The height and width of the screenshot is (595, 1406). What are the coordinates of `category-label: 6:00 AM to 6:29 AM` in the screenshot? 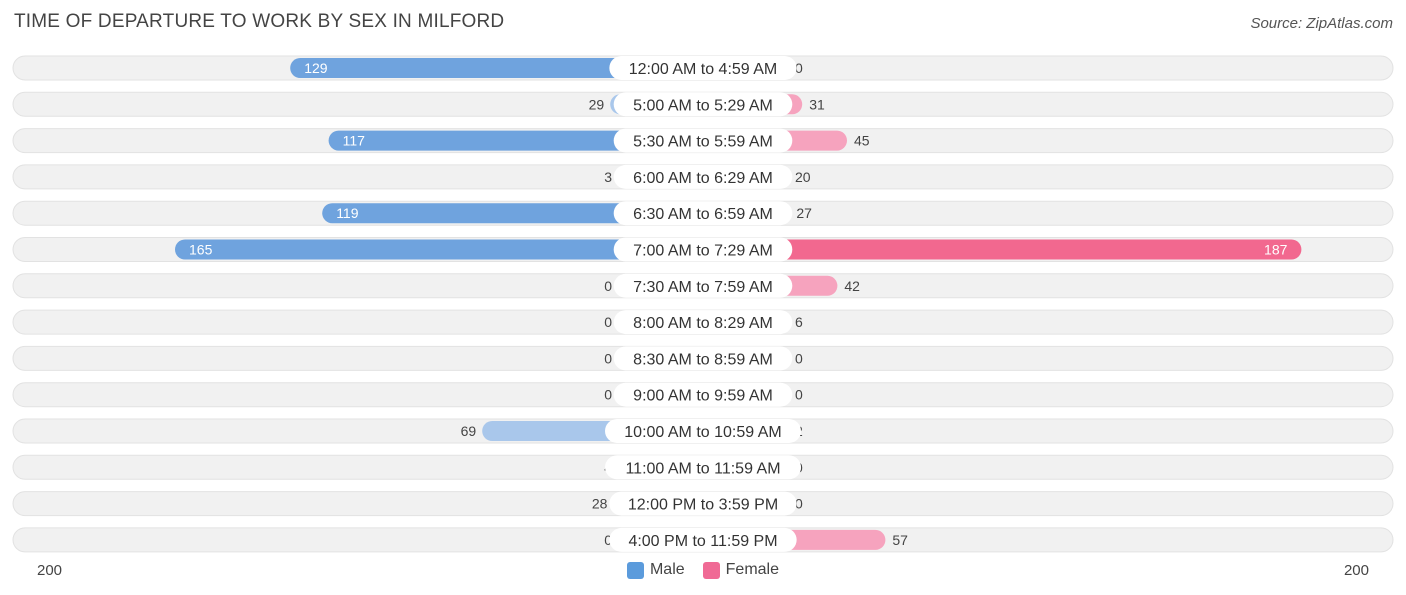 It's located at (703, 178).